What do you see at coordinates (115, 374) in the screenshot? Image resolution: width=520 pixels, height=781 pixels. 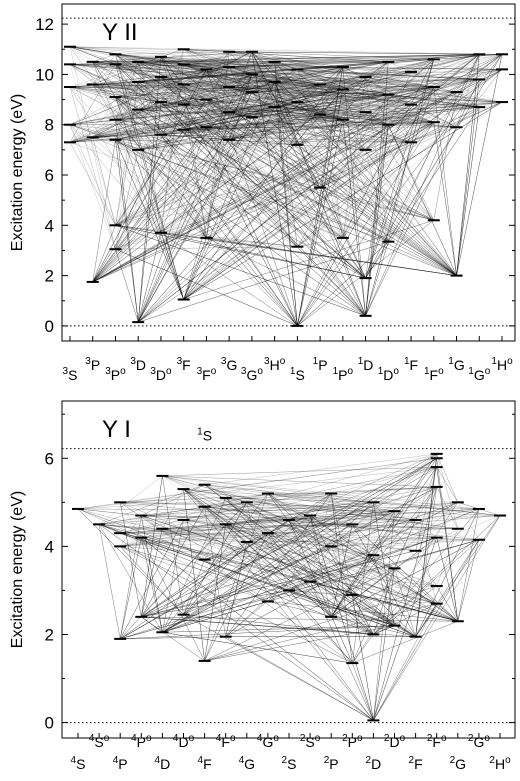 I see `term-label: 3Po` at bounding box center [115, 374].